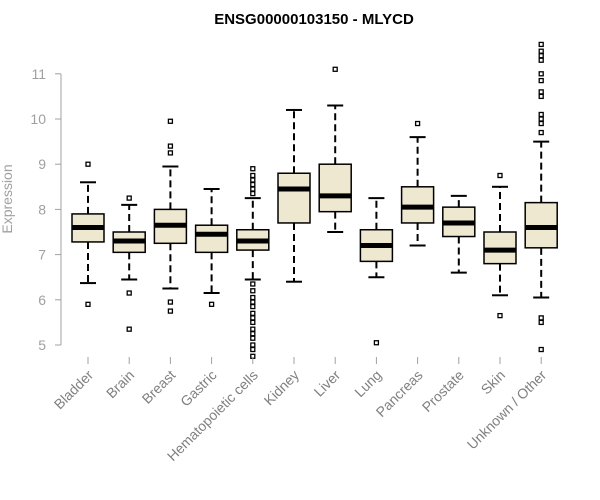 The image size is (600, 500). I want to click on x-tick-label: Skin, so click(493, 382).